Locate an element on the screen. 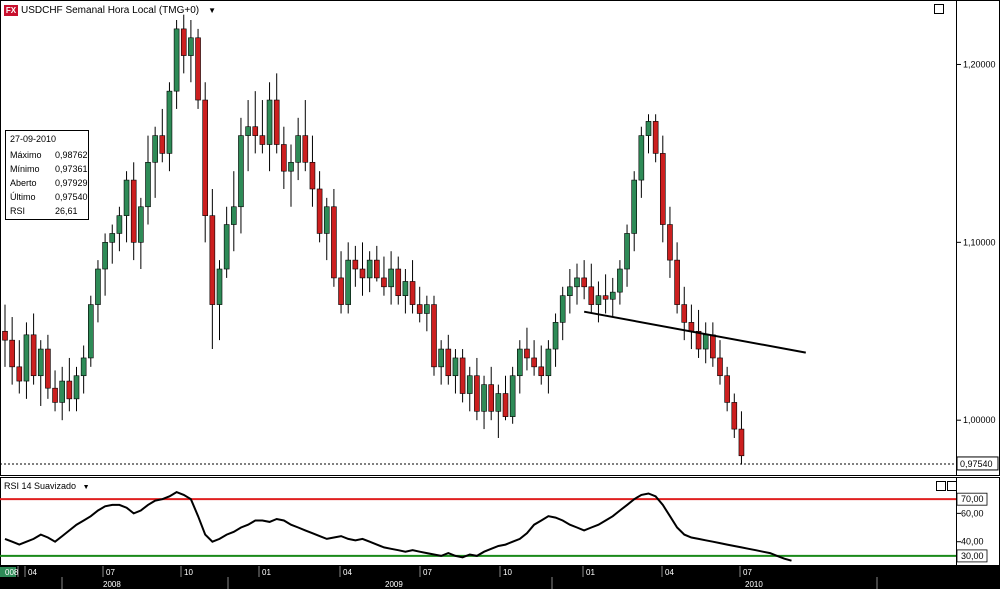  year-label: 2009 is located at coordinates (394, 584).